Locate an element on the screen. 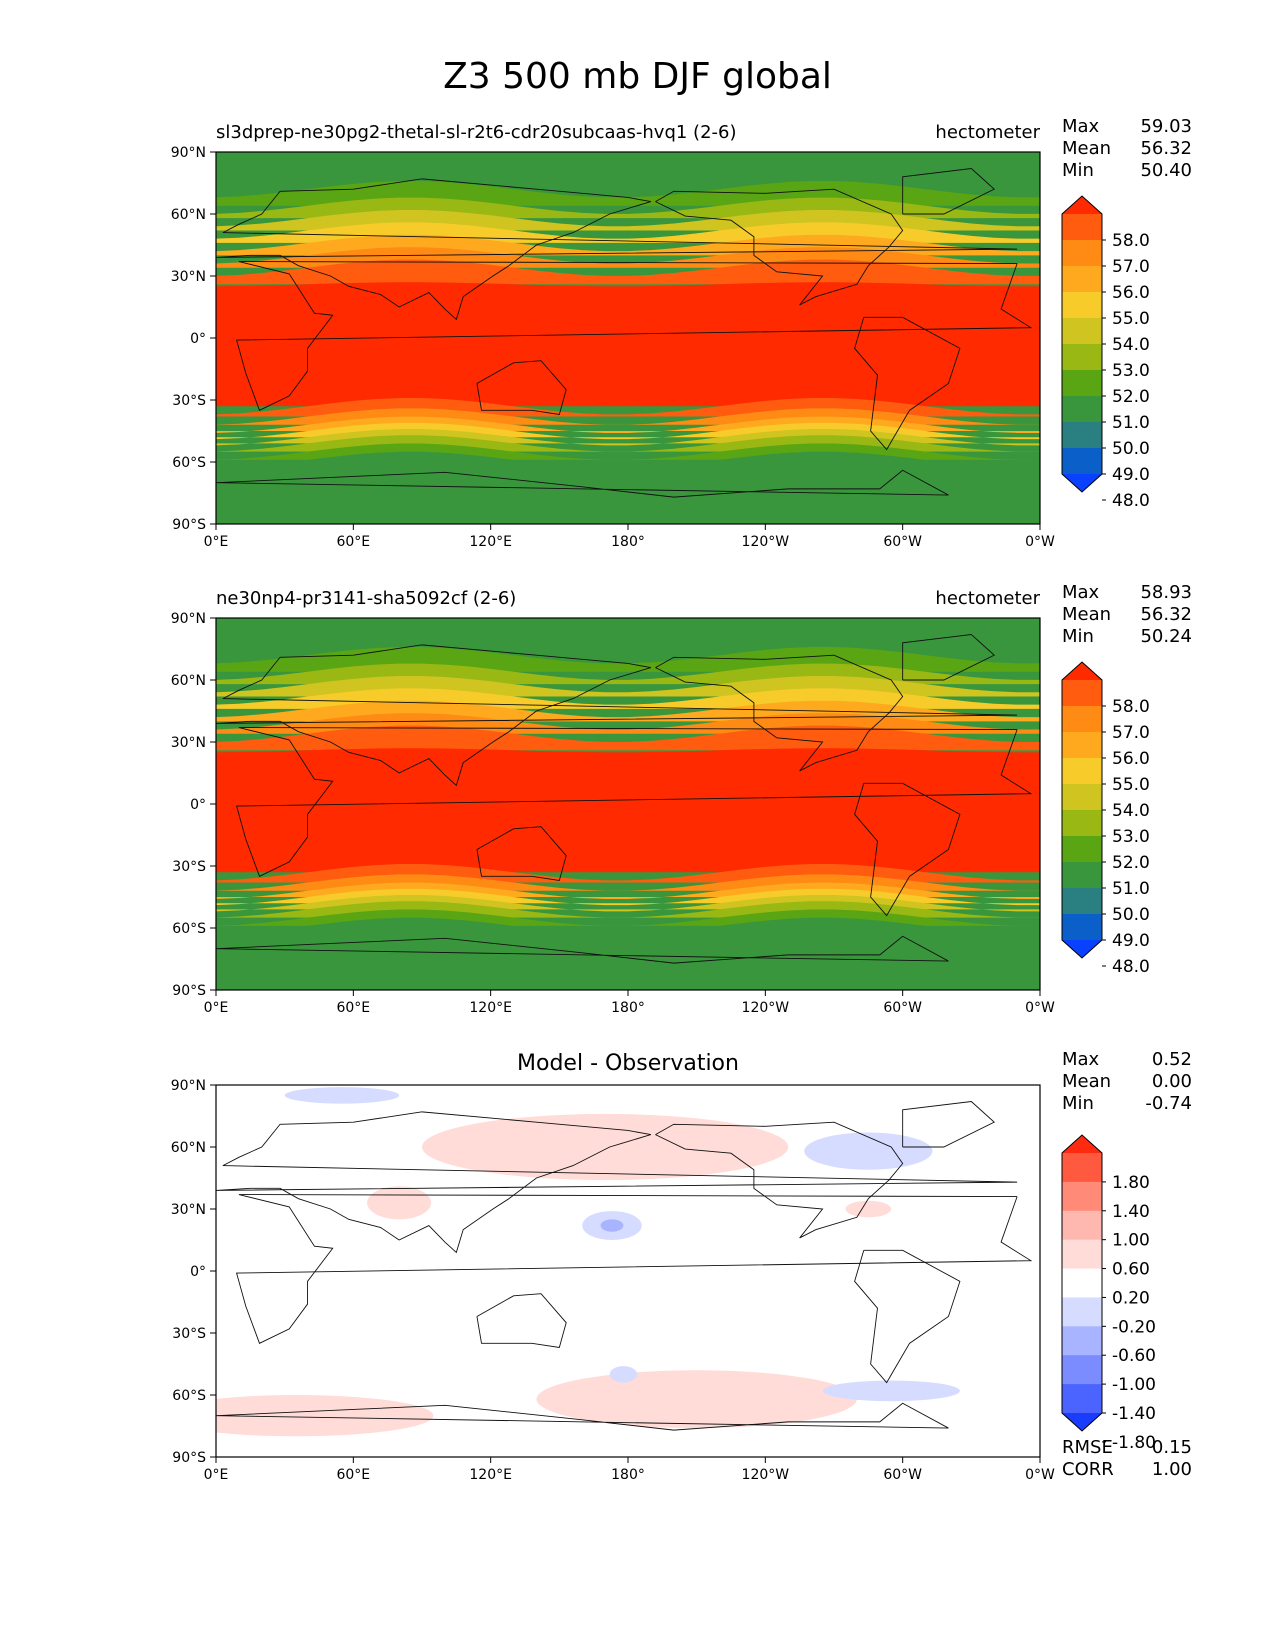  colorbar-label: 1.80 is located at coordinates (1131, 1183).